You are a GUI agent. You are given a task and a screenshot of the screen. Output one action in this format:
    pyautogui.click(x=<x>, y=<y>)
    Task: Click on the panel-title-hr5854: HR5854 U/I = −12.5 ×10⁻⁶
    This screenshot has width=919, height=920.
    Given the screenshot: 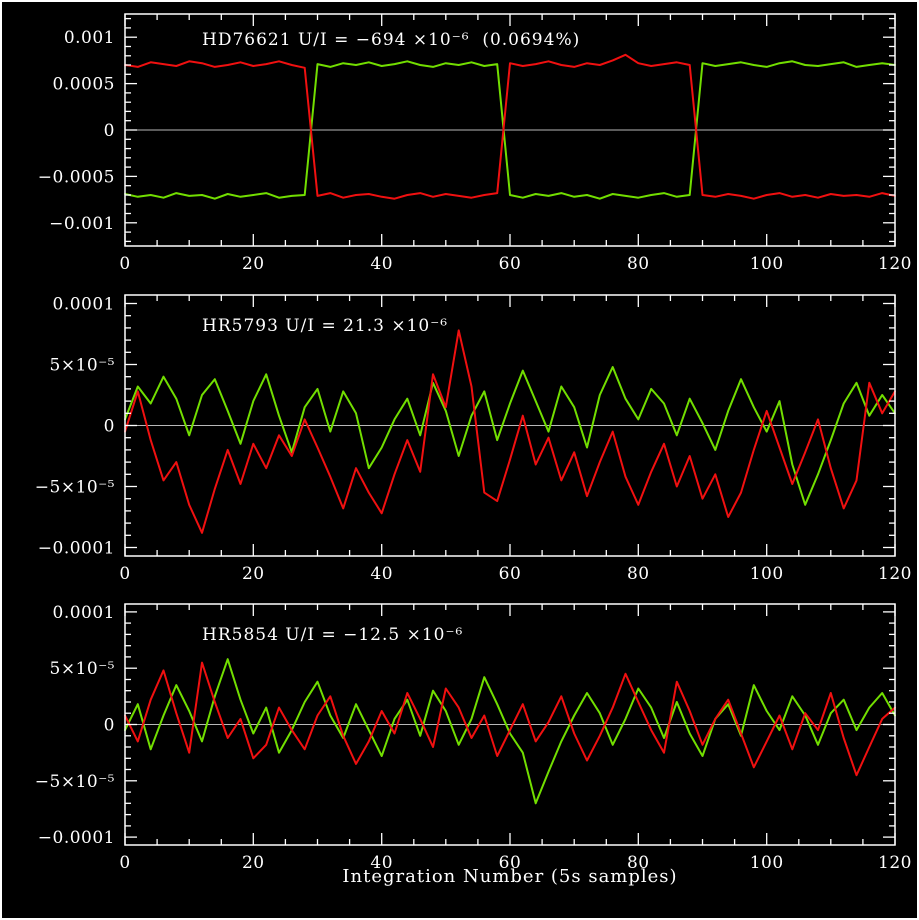 What is the action you would take?
    pyautogui.click(x=333, y=635)
    